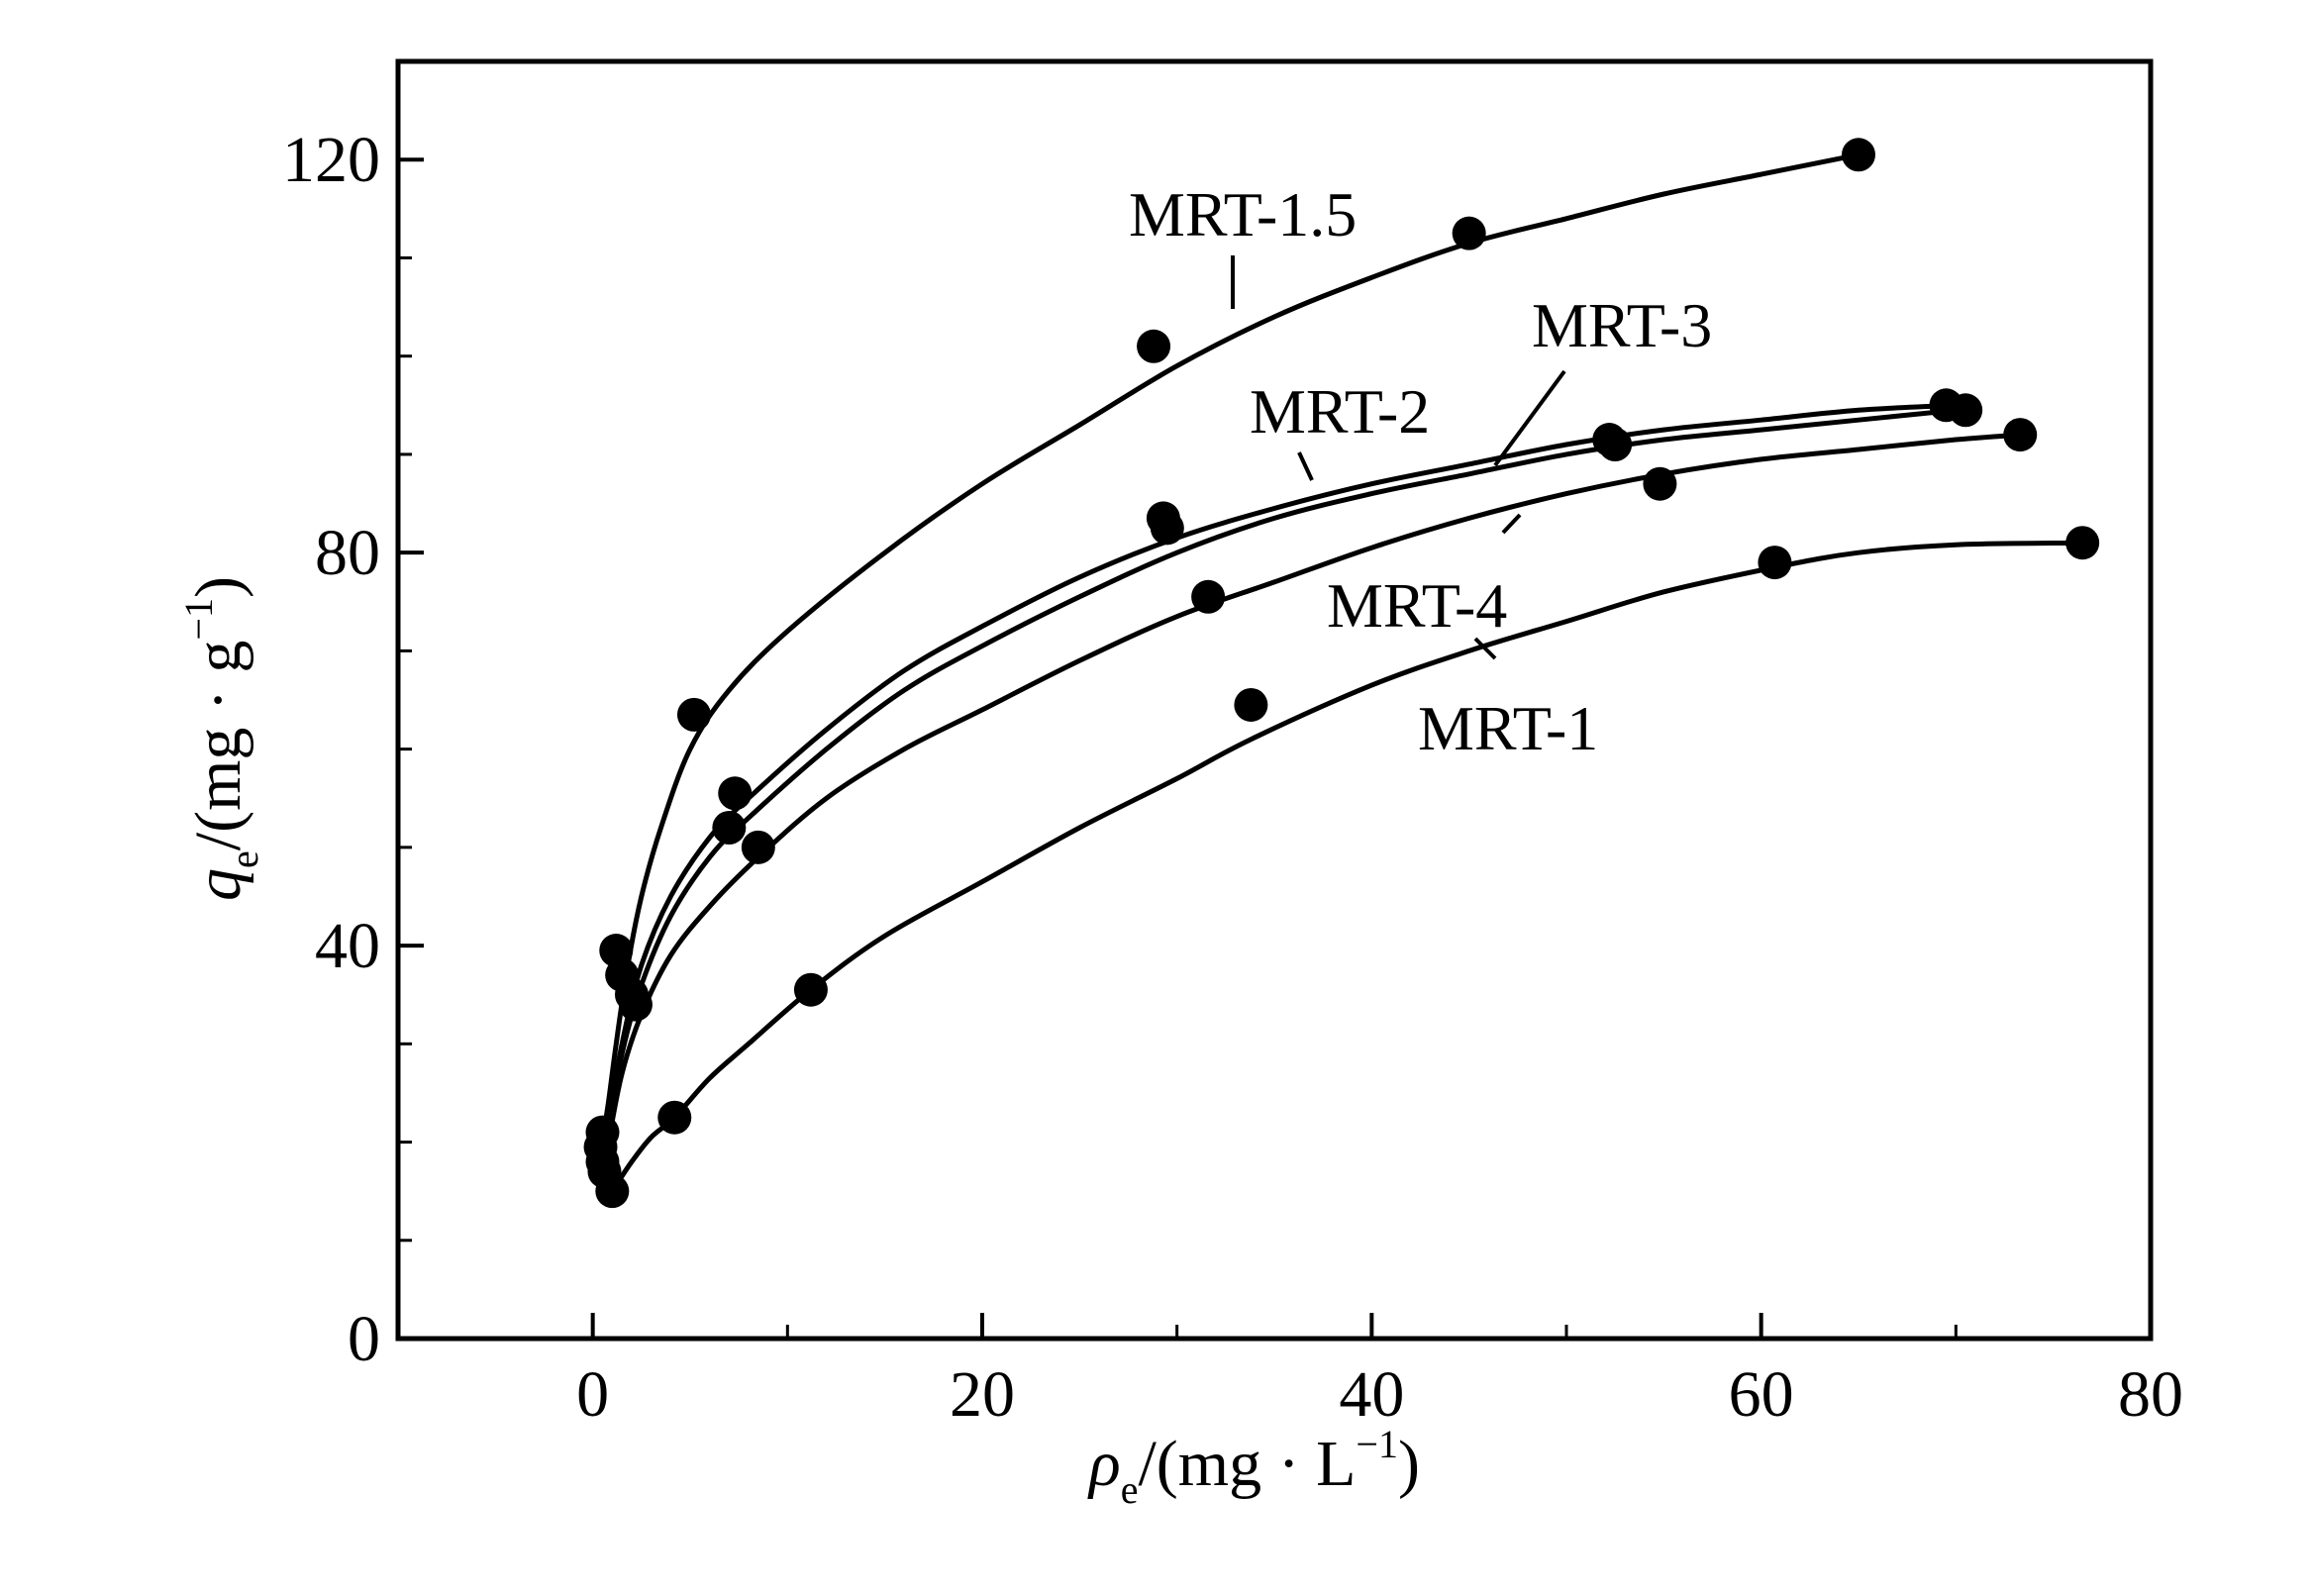  What do you see at coordinates (1417, 605) in the screenshot?
I see `series-label-mrt-4: MRT-4` at bounding box center [1417, 605].